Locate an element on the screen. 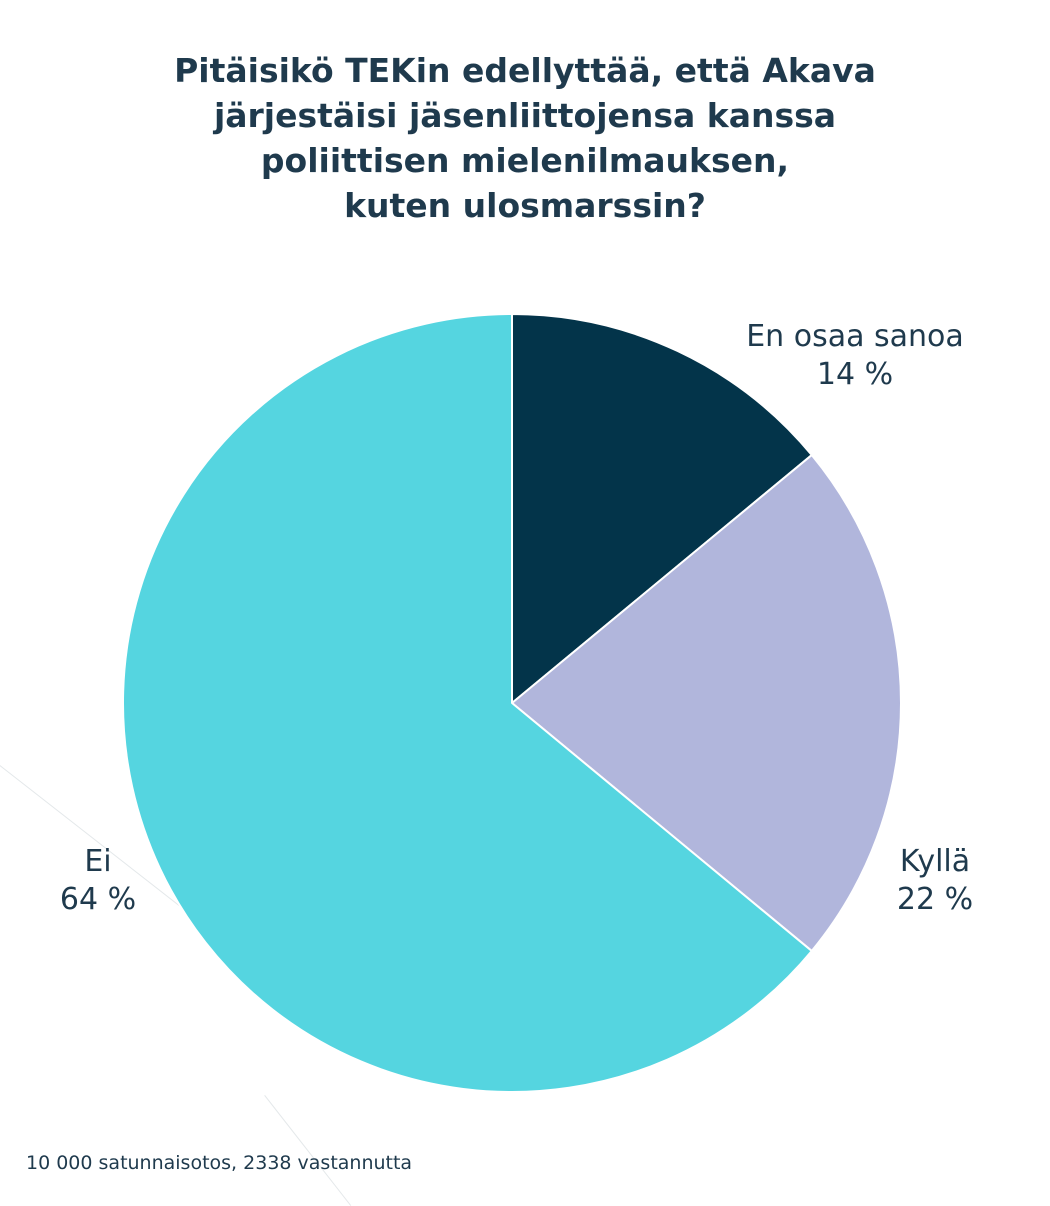 Image resolution: width=1050 pixels, height=1206 pixels. slice-label-en-osaa-sanoa: En osaa sanoa 14 % is located at coordinates (855, 356).